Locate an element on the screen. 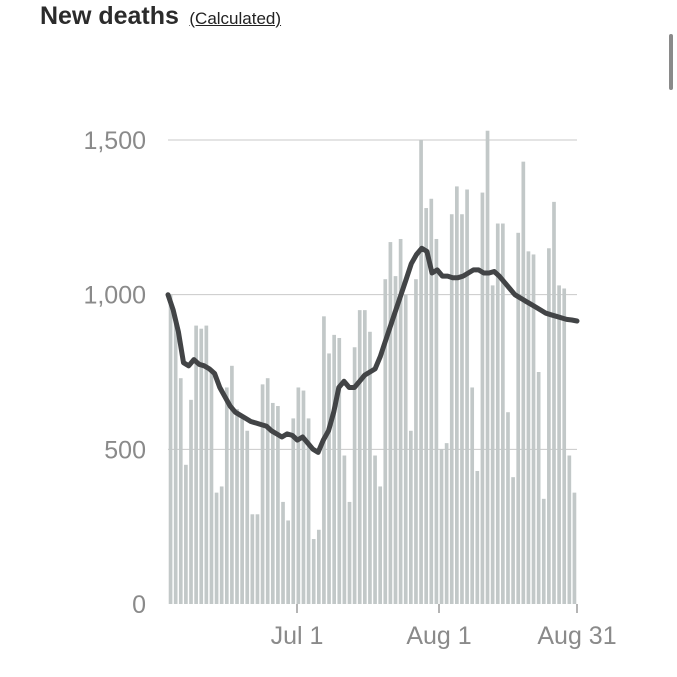 The height and width of the screenshot is (677, 677). x-axis-ticks: Jul 1 Aug 1 Aug 31 is located at coordinates (444, 627).